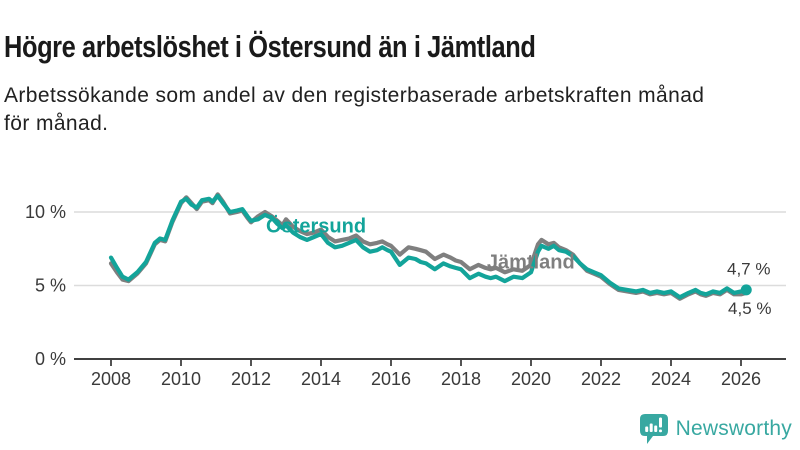 The width and height of the screenshot is (800, 450). I want to click on subtitle-line-2: för månad., so click(56, 123).